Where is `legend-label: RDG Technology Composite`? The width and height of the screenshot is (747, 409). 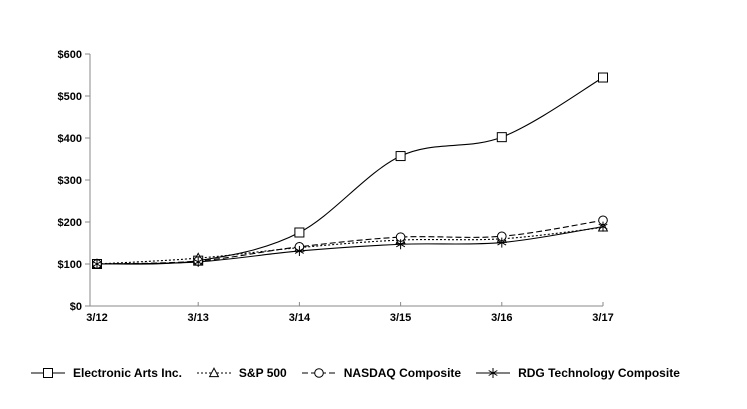 legend-label: RDG Technology Composite is located at coordinates (599, 373).